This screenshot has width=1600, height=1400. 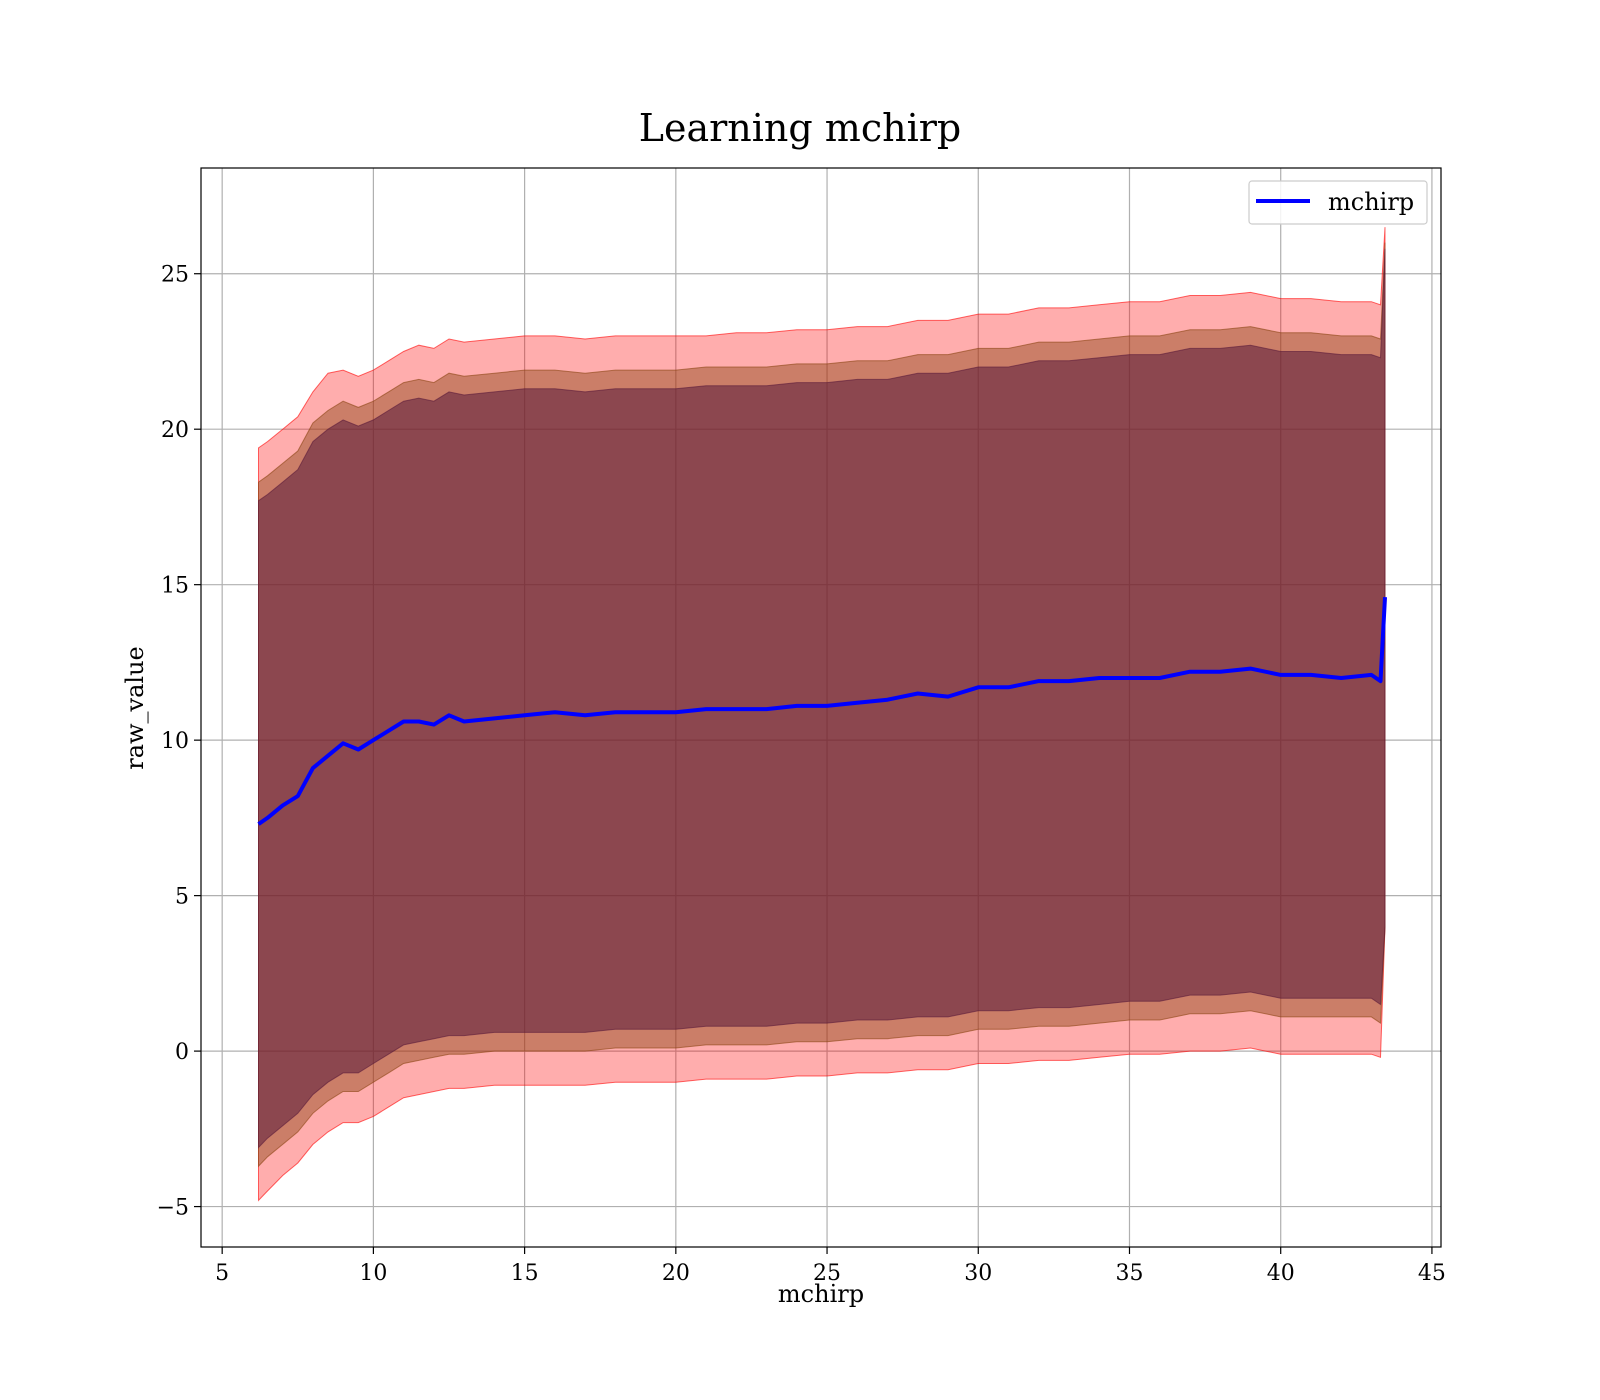 What do you see at coordinates (175, 741) in the screenshot?
I see `y-tick-label-10: 10` at bounding box center [175, 741].